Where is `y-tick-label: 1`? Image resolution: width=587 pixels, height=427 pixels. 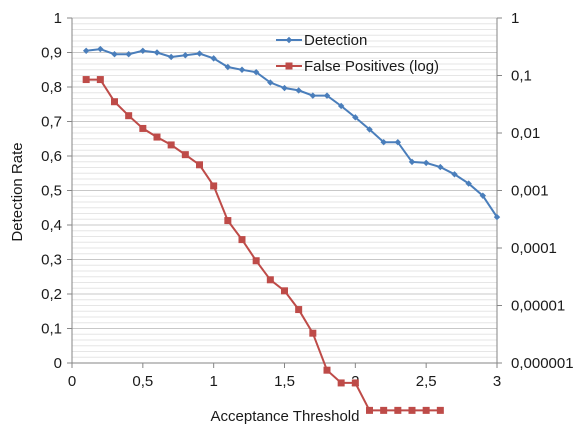
y-tick-label: 1 is located at coordinates (58, 18).